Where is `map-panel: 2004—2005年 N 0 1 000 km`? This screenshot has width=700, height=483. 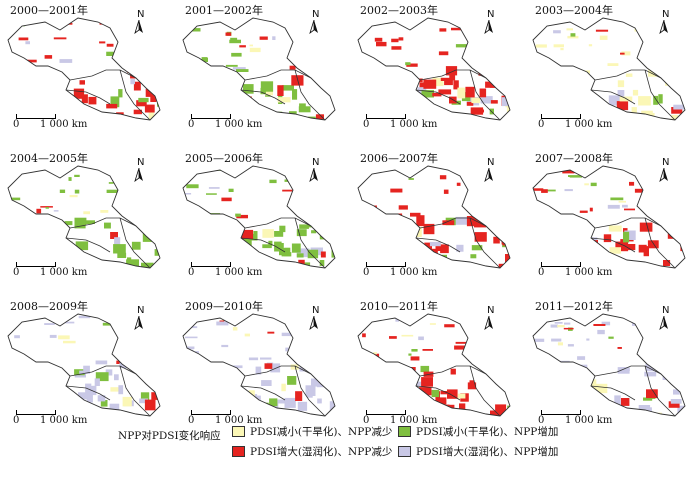 map-panel: 2004—2005年 N 0 1 000 km is located at coordinates (87, 222).